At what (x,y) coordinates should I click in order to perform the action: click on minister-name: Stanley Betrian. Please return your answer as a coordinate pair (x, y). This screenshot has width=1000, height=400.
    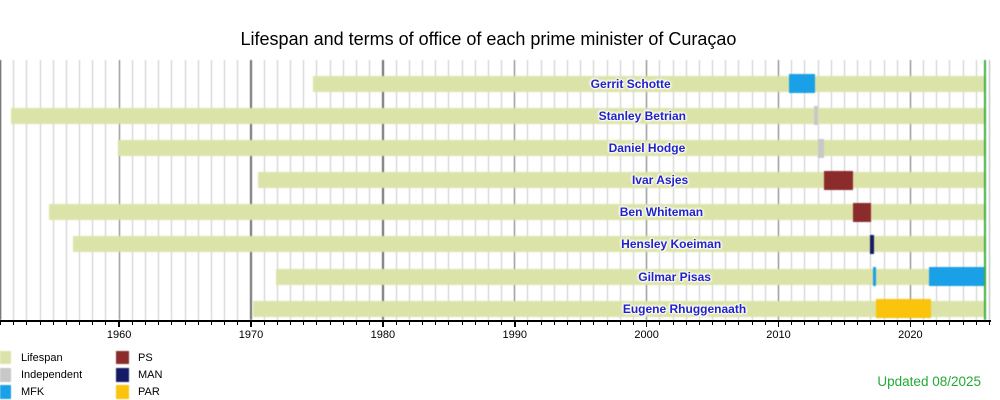
    Looking at the image, I should click on (642, 115).